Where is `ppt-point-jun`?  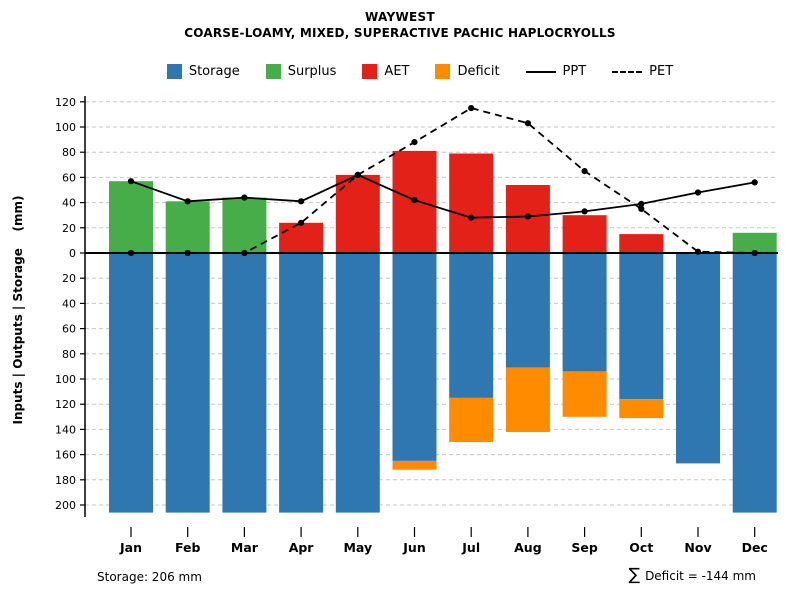 ppt-point-jun is located at coordinates (414, 200).